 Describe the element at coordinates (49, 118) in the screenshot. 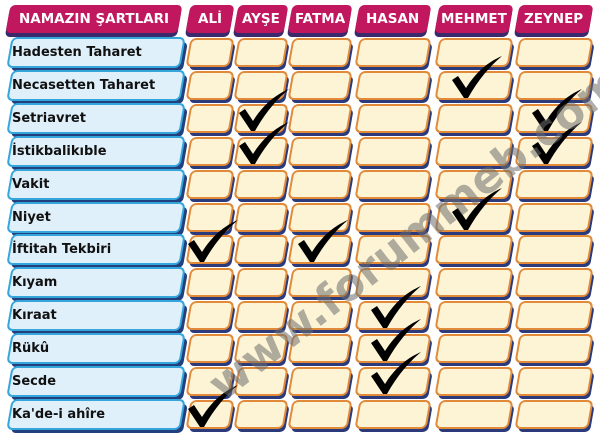

I see `row-label: Setriavret` at that location.